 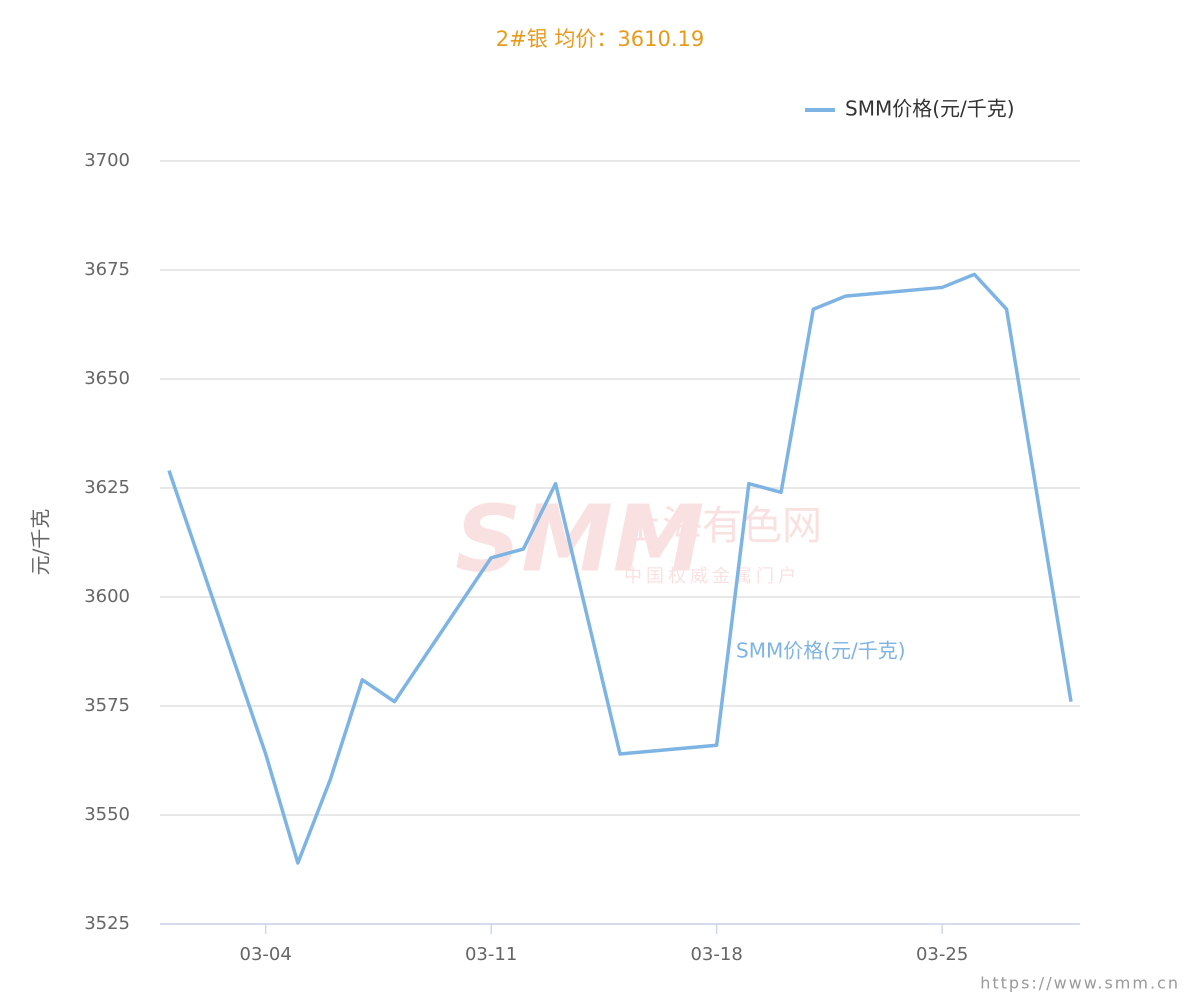 What do you see at coordinates (712, 576) in the screenshot?
I see `watermark-slogan: 中国权威金属门户` at bounding box center [712, 576].